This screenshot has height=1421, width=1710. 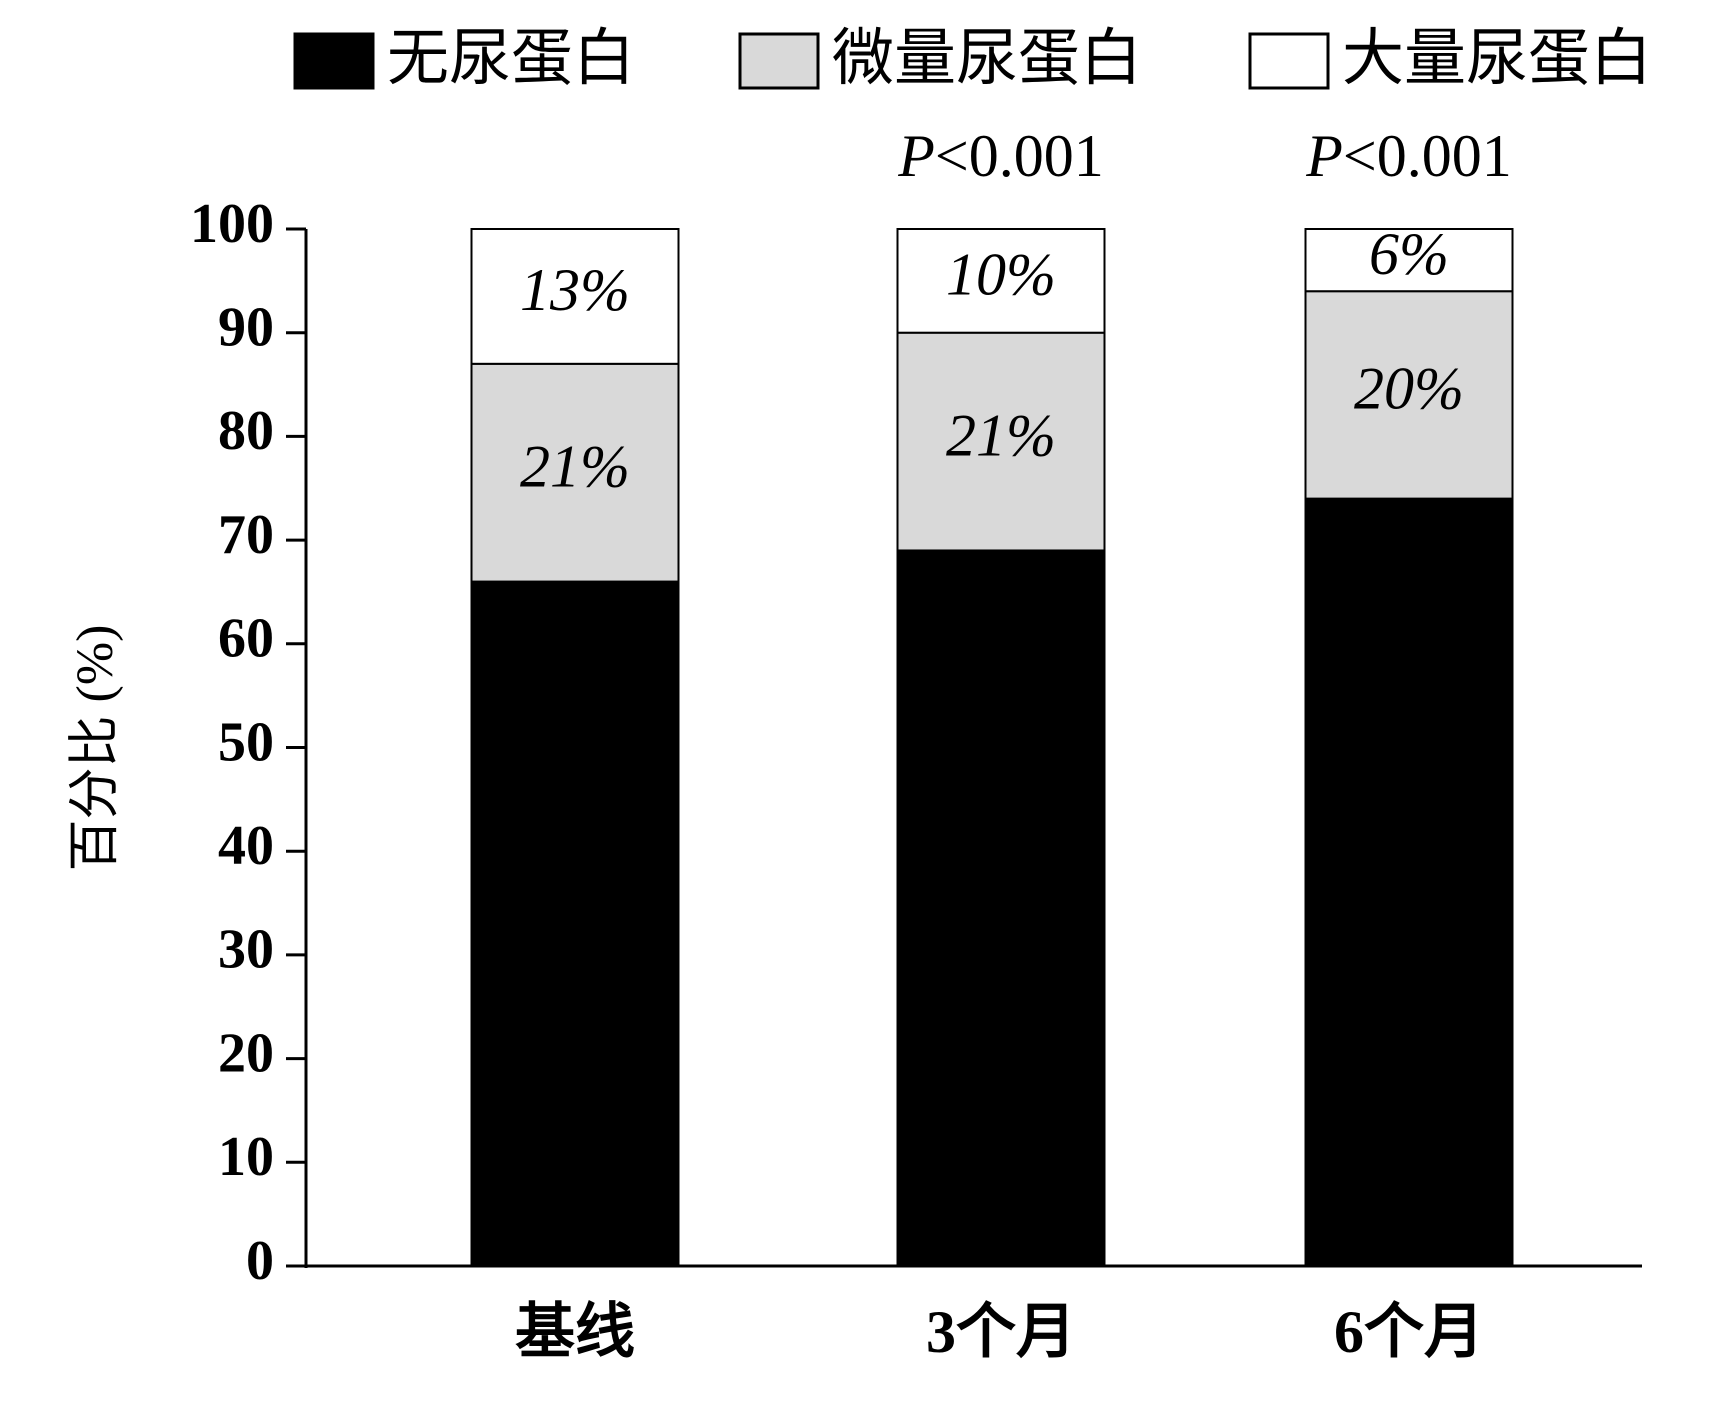 I want to click on y-tick-label: 20, so click(x=246, y=1053).